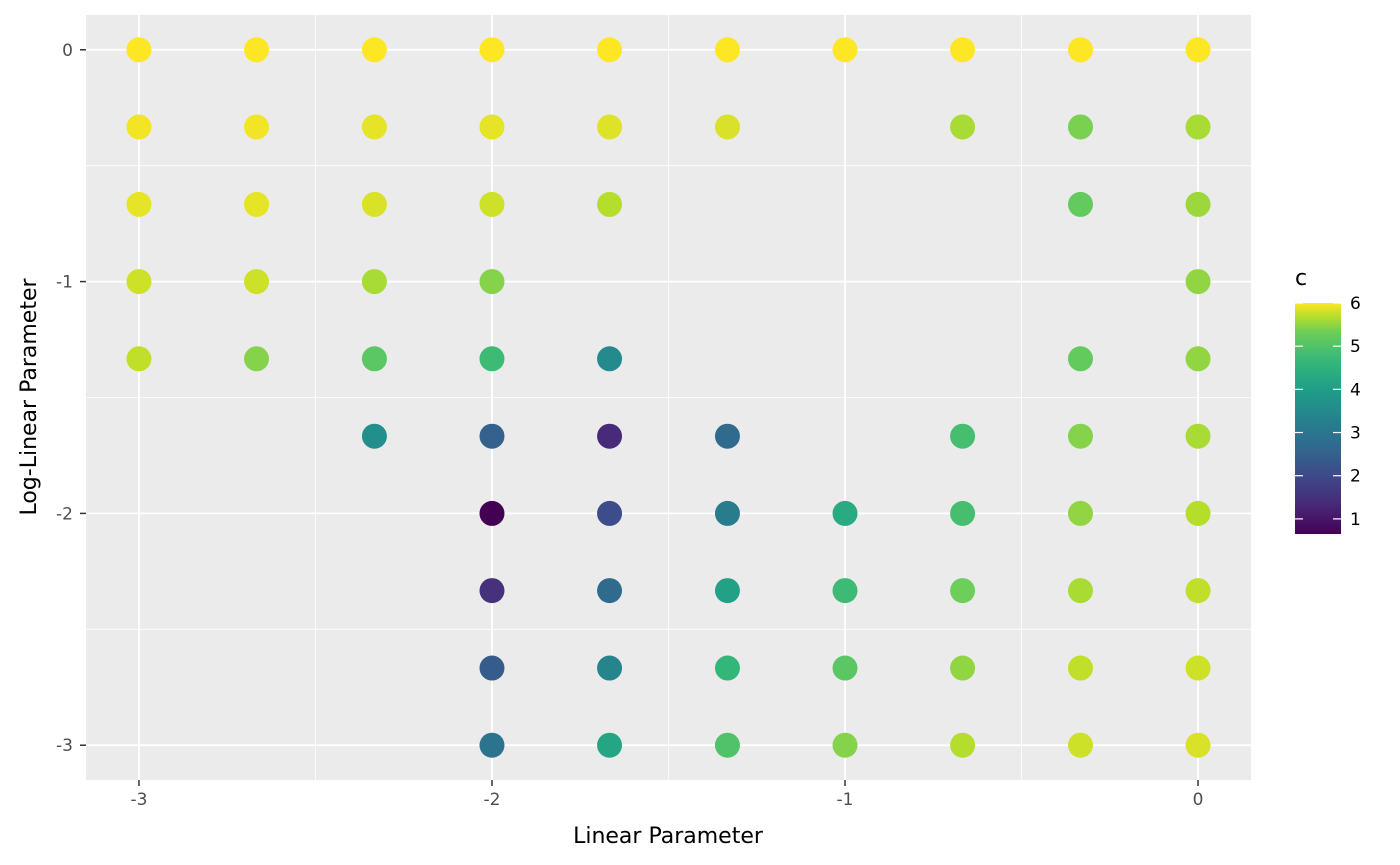  Describe the element at coordinates (1318, 418) in the screenshot. I see `legend-colorbar` at that location.